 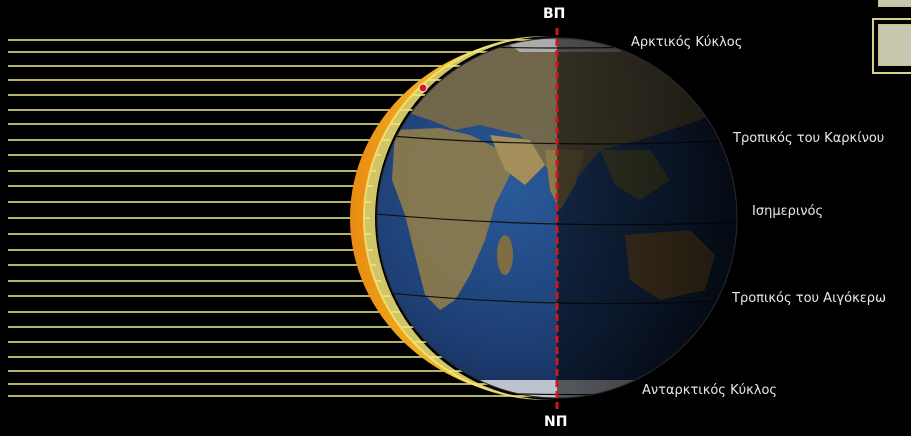 I want to click on control-panel-top, so click(x=894, y=3).